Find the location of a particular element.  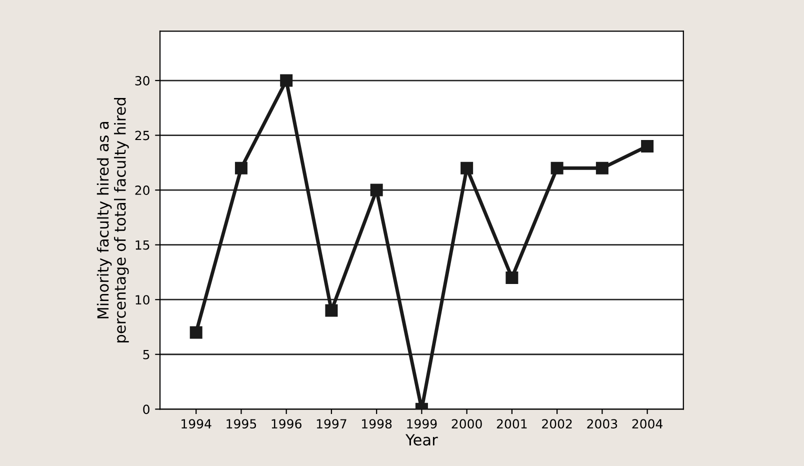

x-axis-title: Year is located at coordinates (421, 440).